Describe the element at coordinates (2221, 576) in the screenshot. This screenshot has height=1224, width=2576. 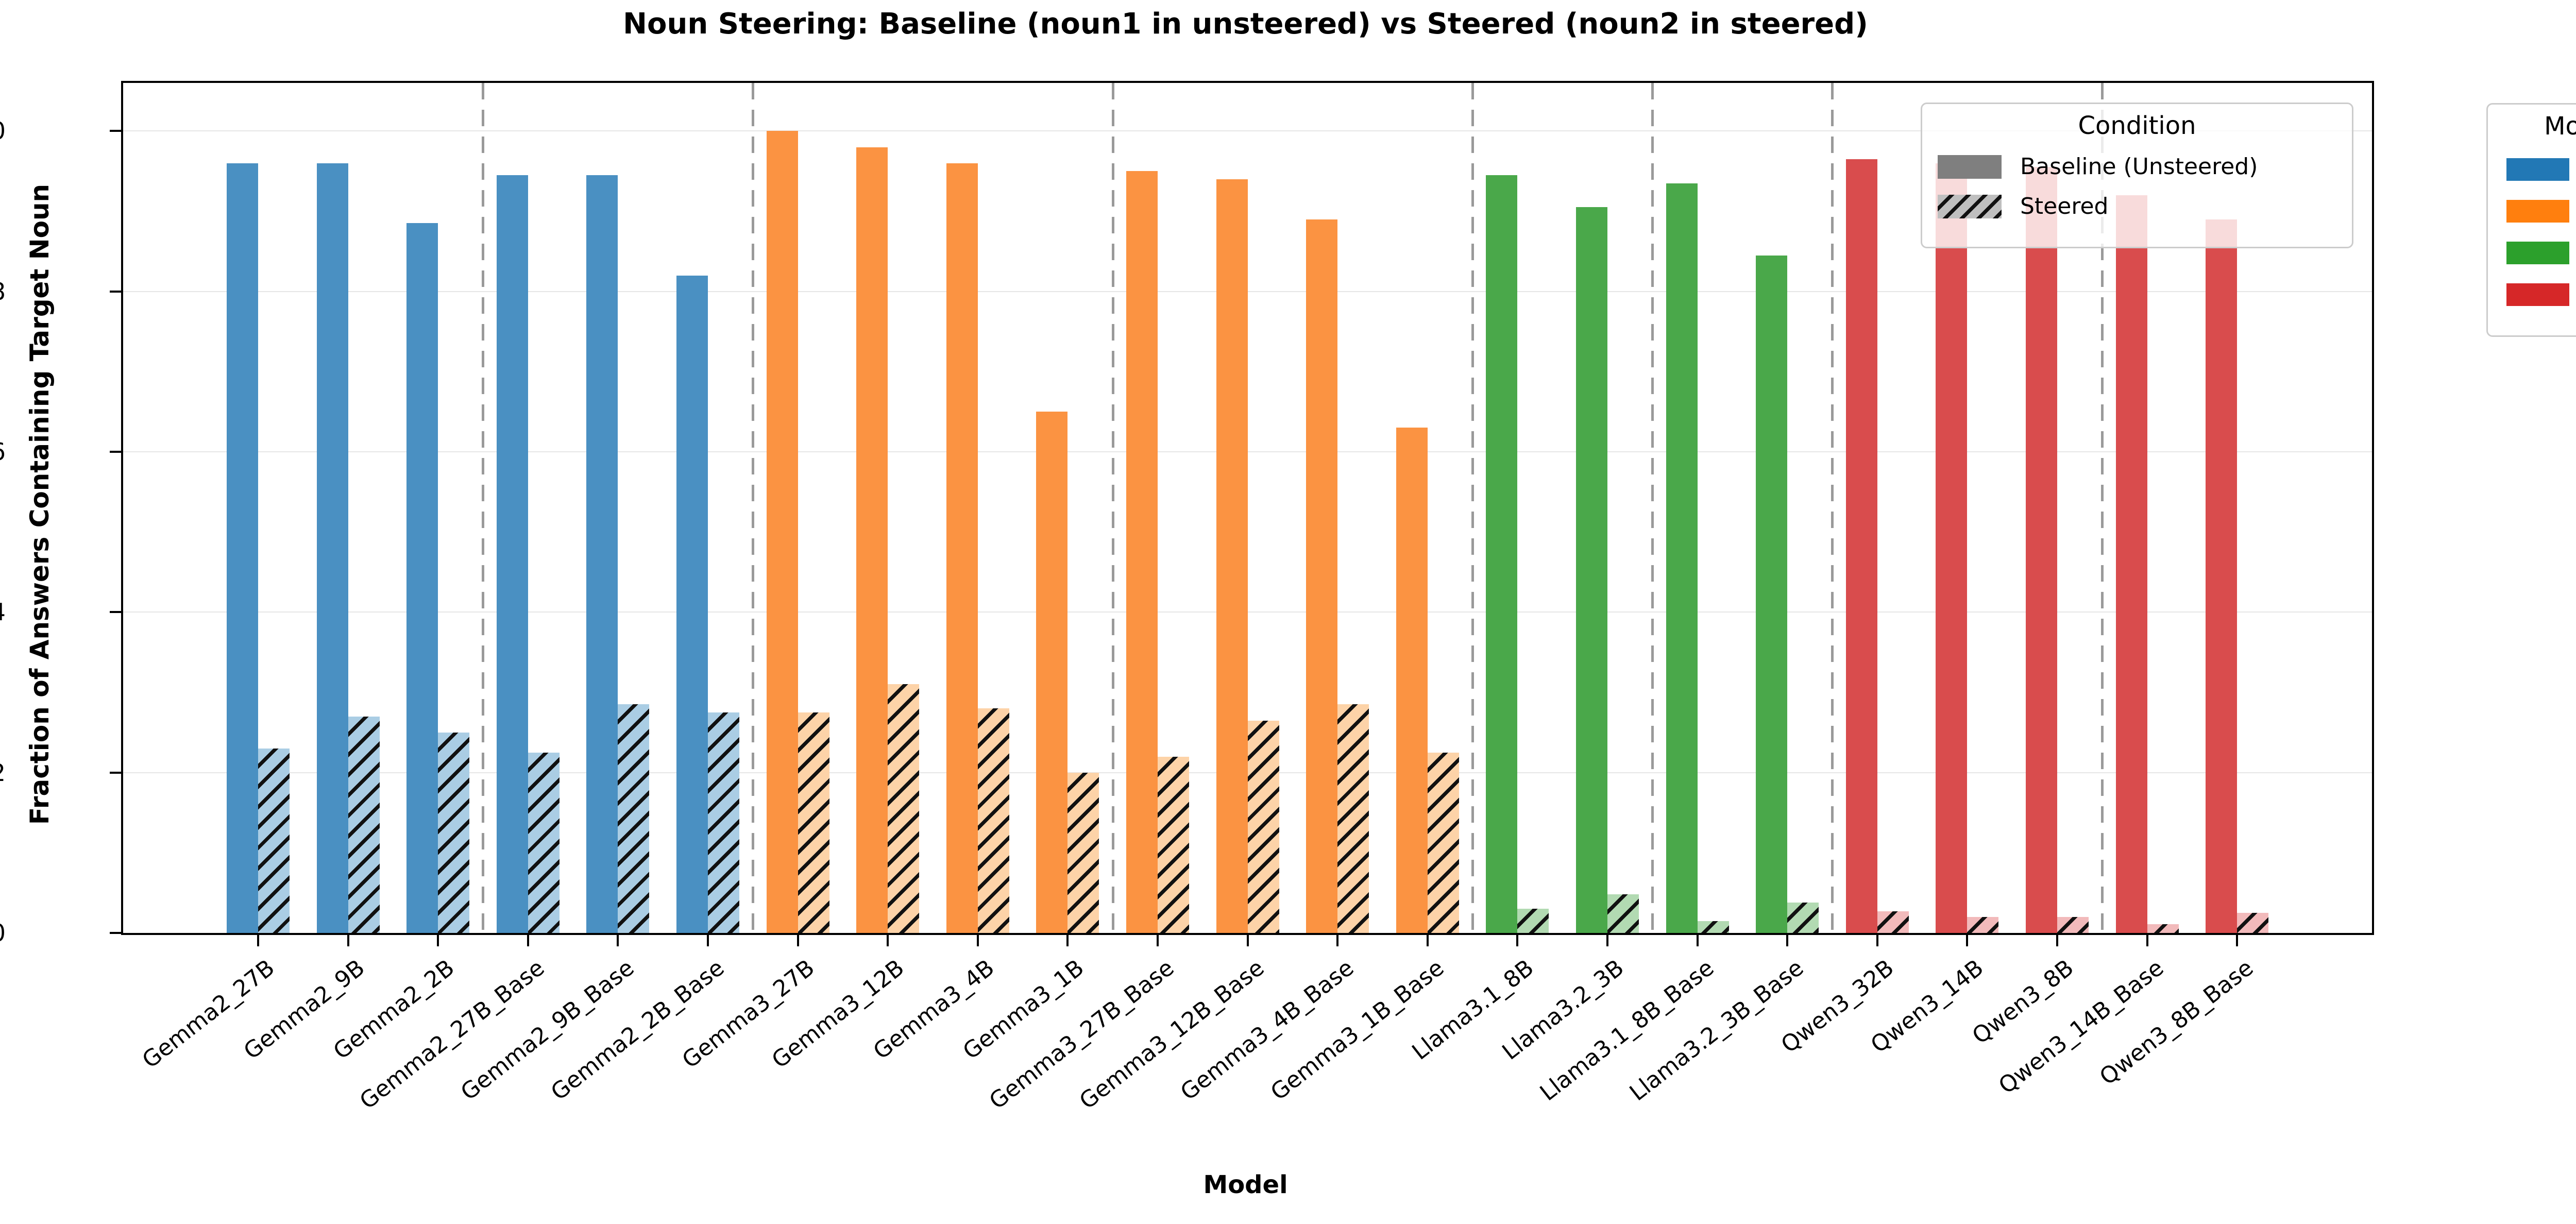
I see `bar-baseline-Qwen3_8B_Base` at that location.